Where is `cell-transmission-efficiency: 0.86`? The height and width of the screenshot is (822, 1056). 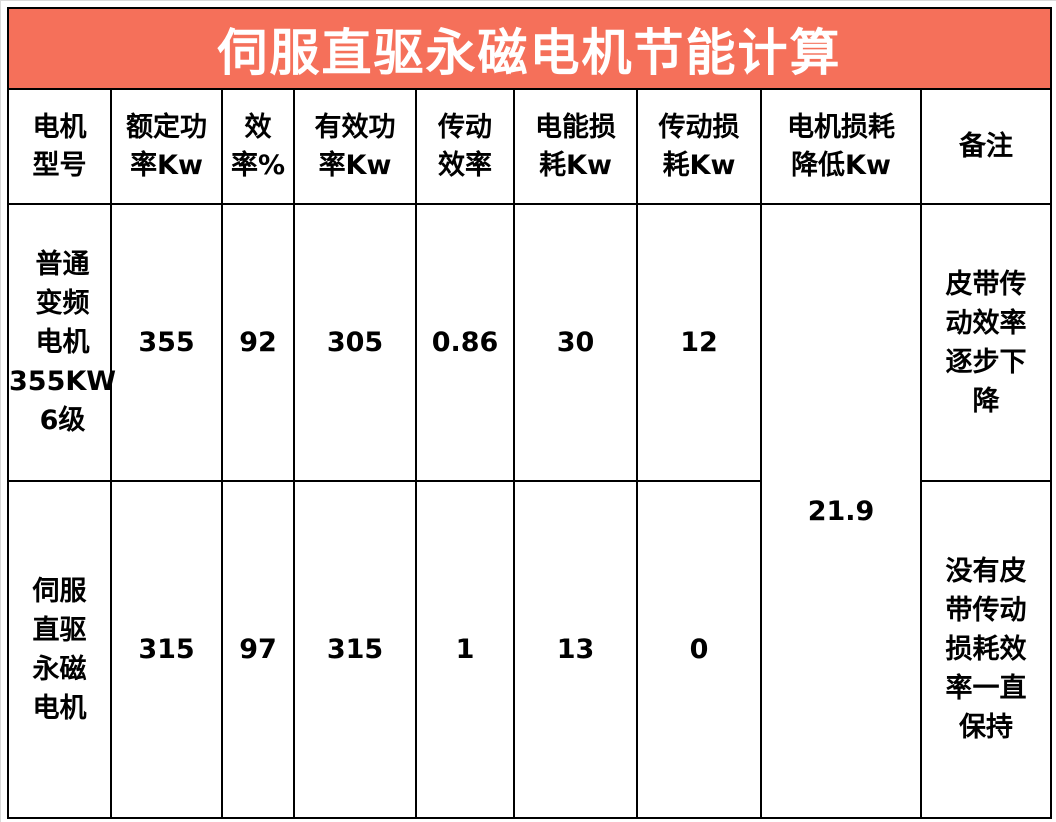
cell-transmission-efficiency: 0.86 is located at coordinates (465, 342).